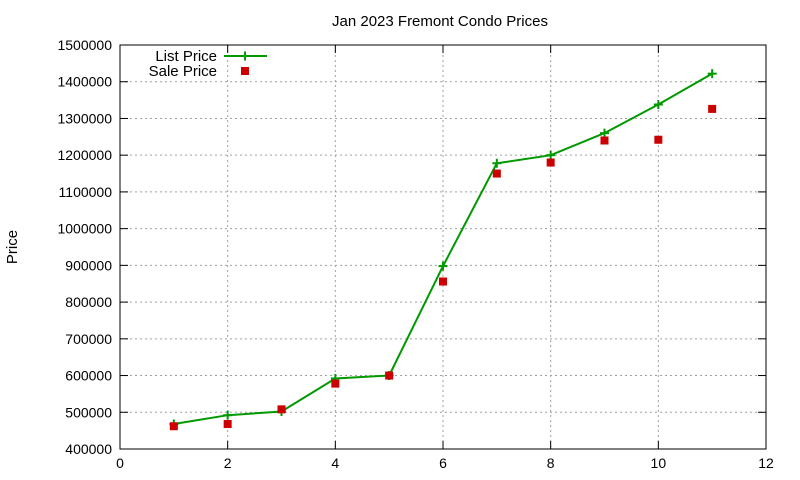 This screenshot has height=480, width=800. I want to click on x-tick-label: 10, so click(659, 463).